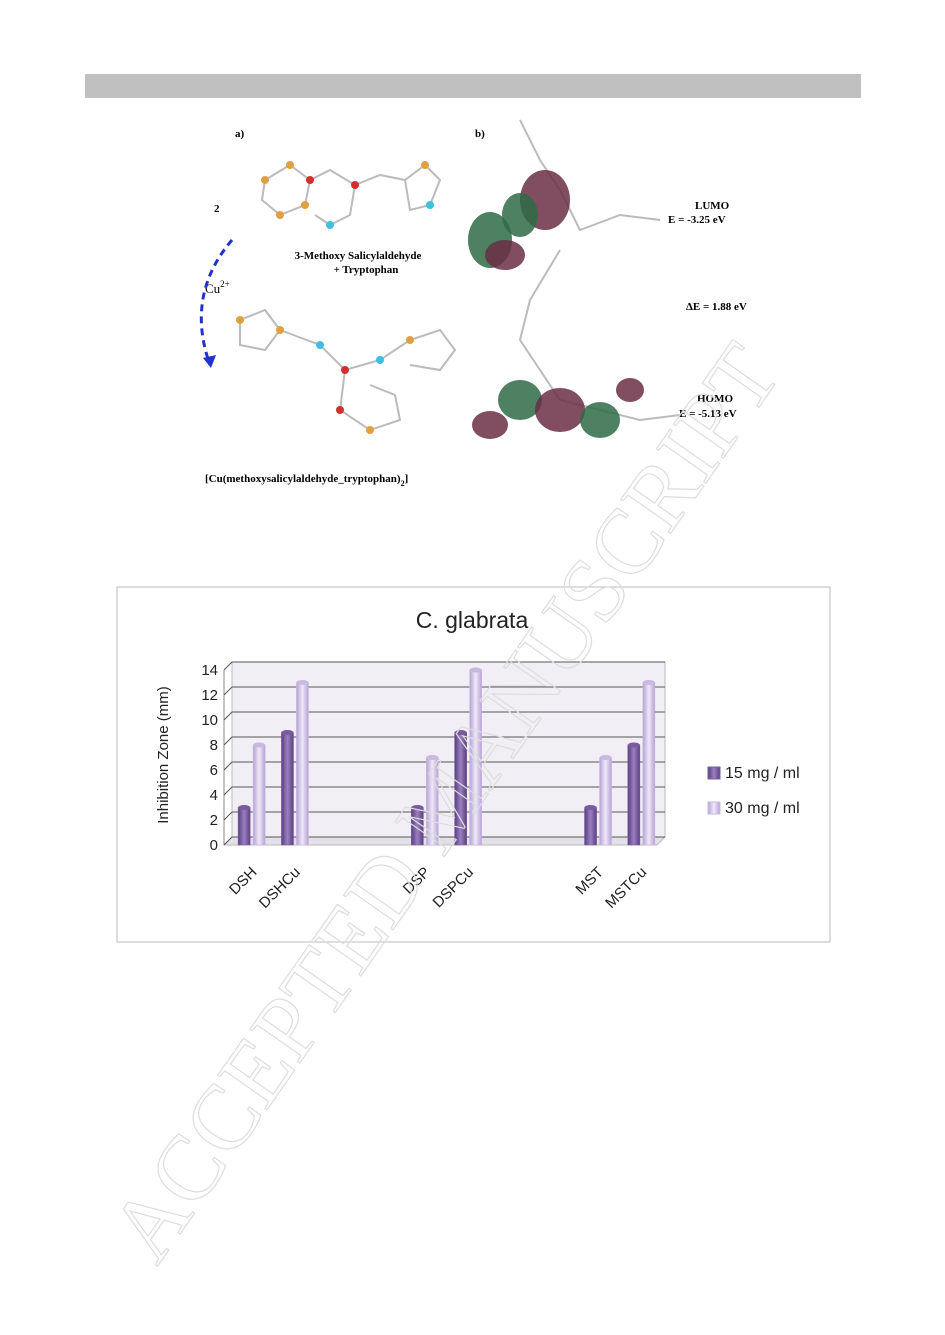  What do you see at coordinates (214, 820) in the screenshot?
I see `y-tick-label: 2` at bounding box center [214, 820].